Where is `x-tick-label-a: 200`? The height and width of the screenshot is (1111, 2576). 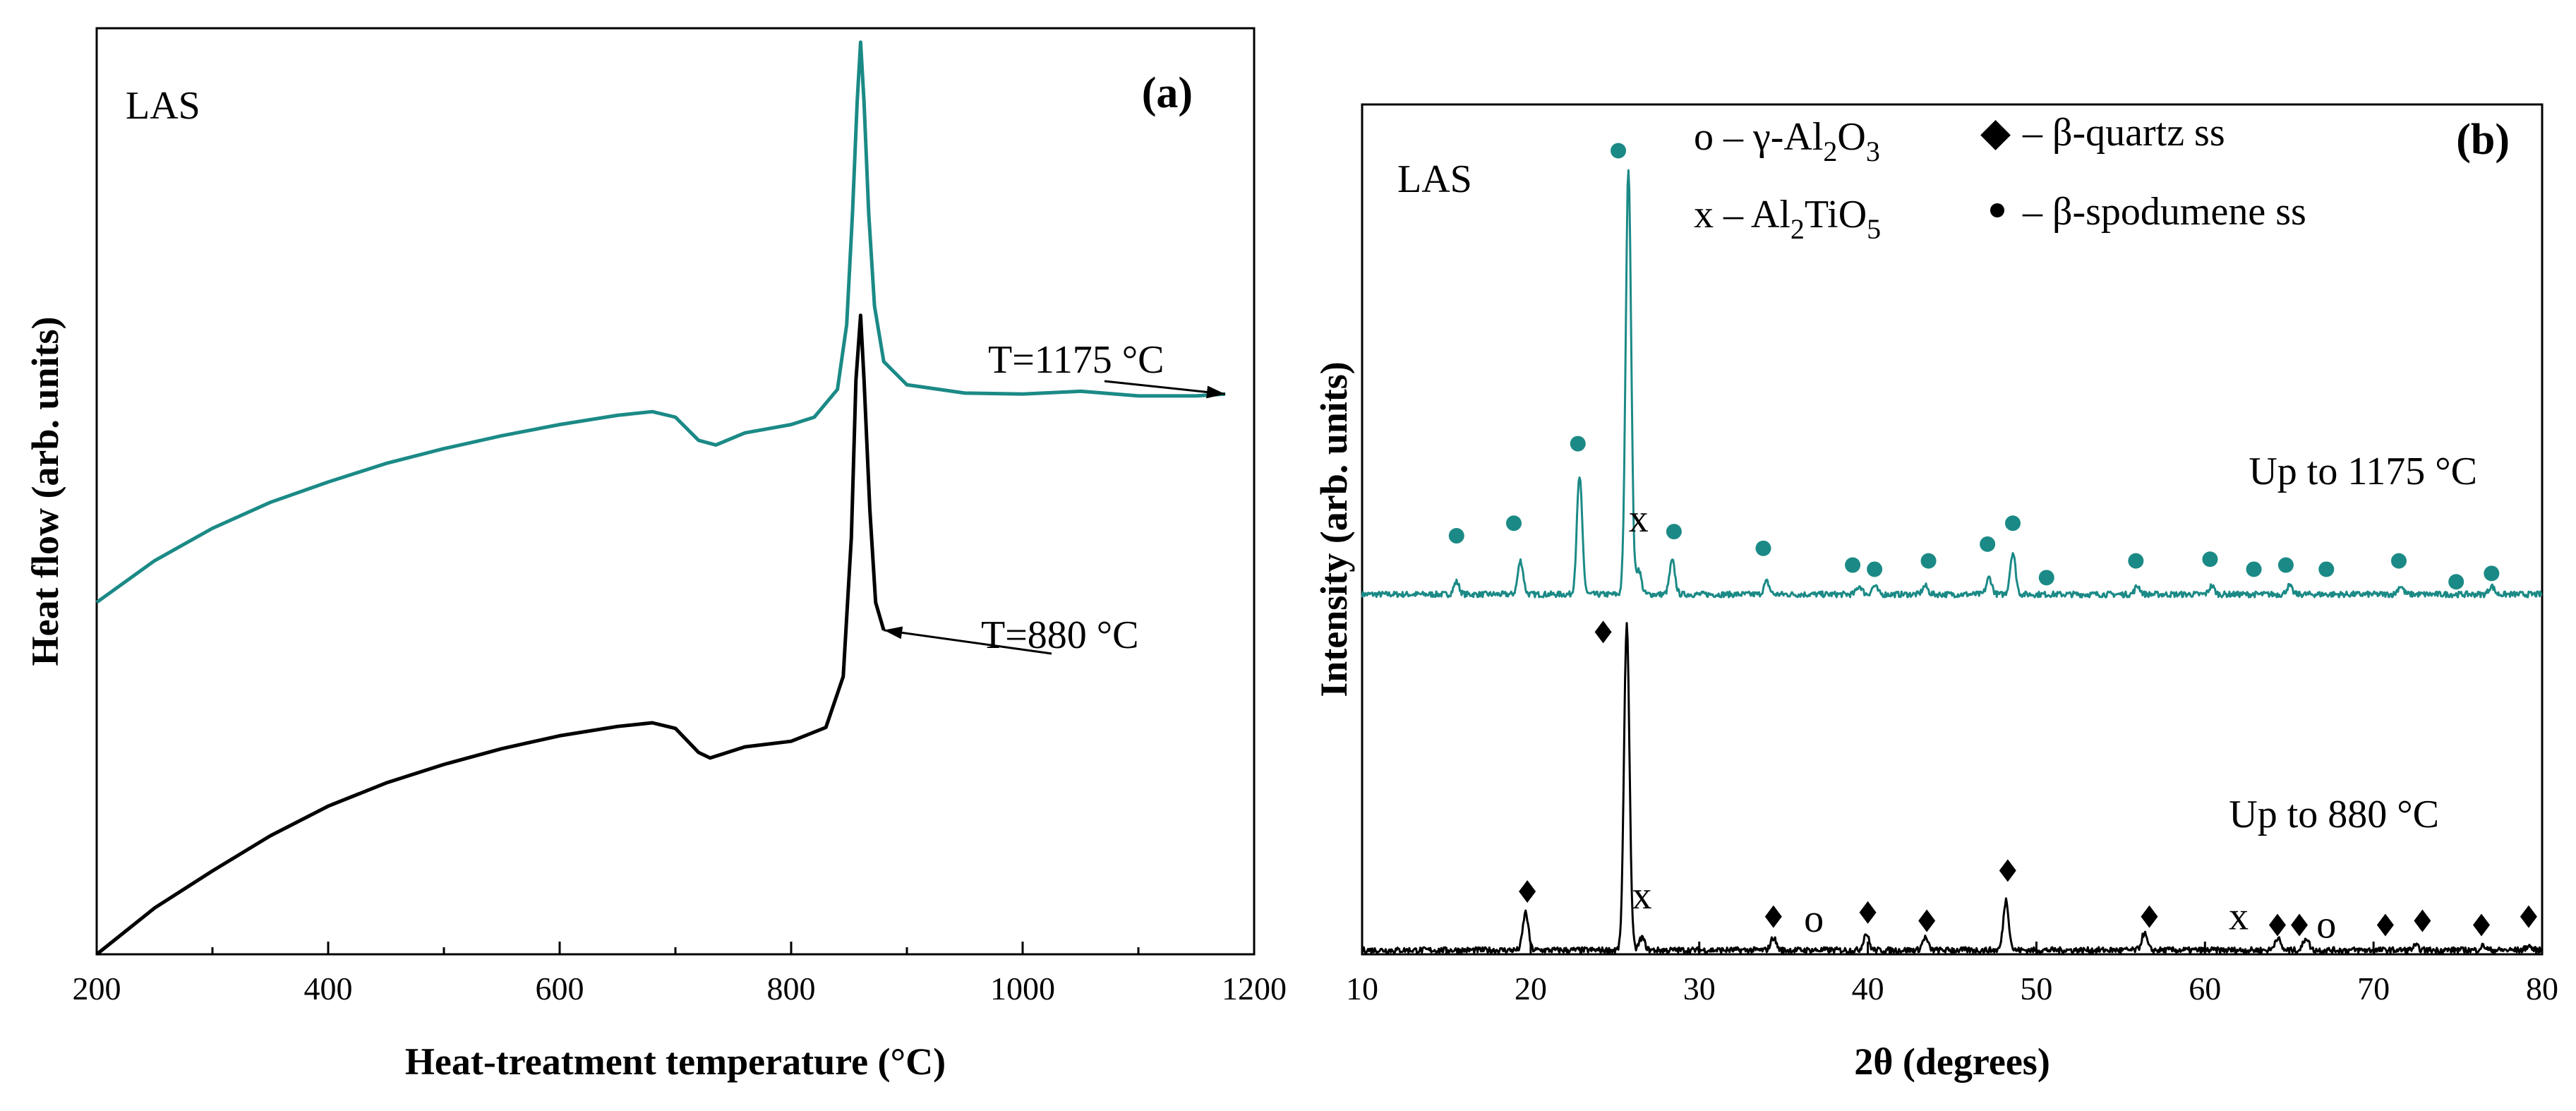
x-tick-label-a: 200 is located at coordinates (97, 989).